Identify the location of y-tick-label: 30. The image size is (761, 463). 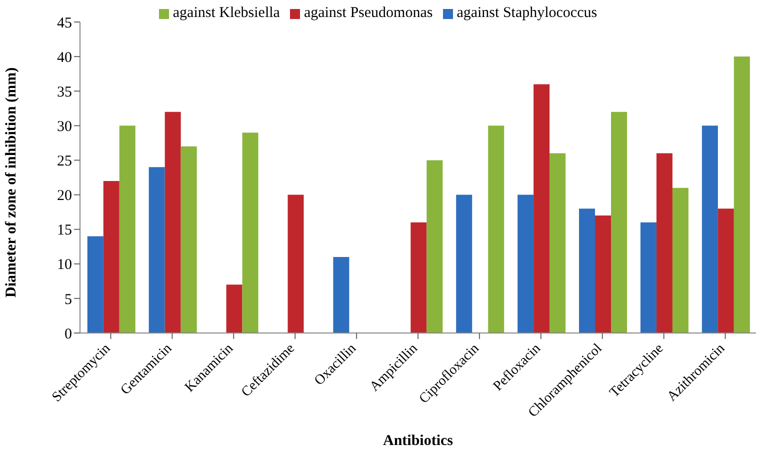
(64, 126).